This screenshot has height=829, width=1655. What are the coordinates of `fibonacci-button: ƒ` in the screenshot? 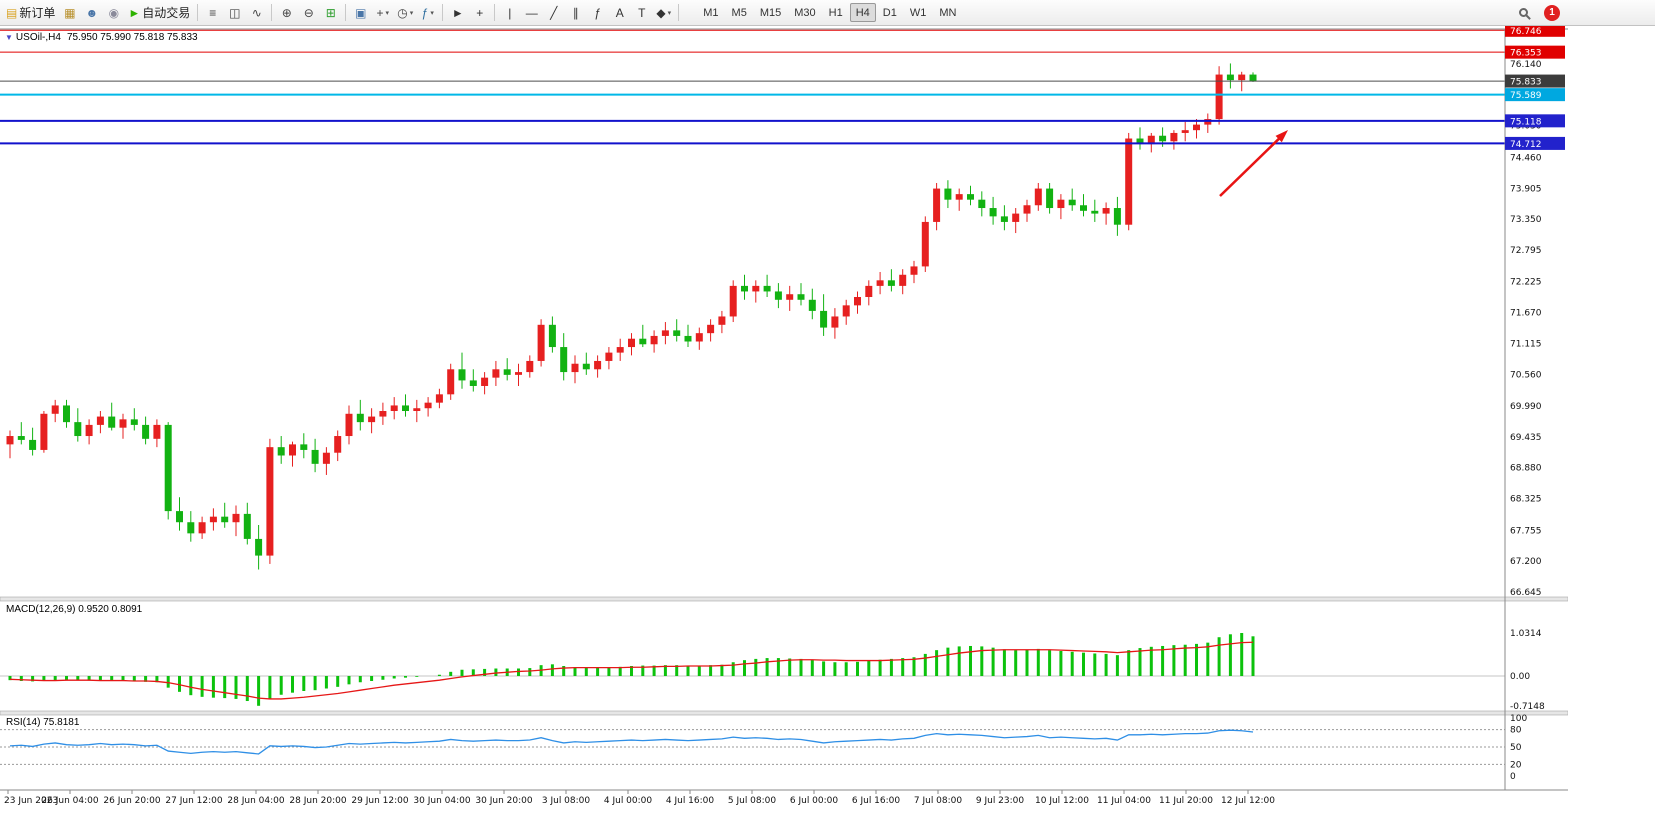 It's located at (597, 12).